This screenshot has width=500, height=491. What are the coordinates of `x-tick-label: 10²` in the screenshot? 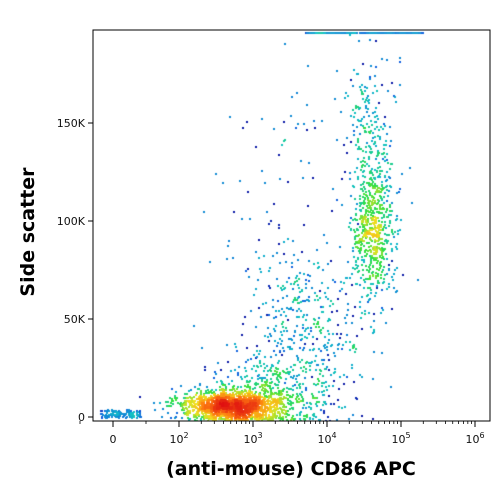 It's located at (178, 438).